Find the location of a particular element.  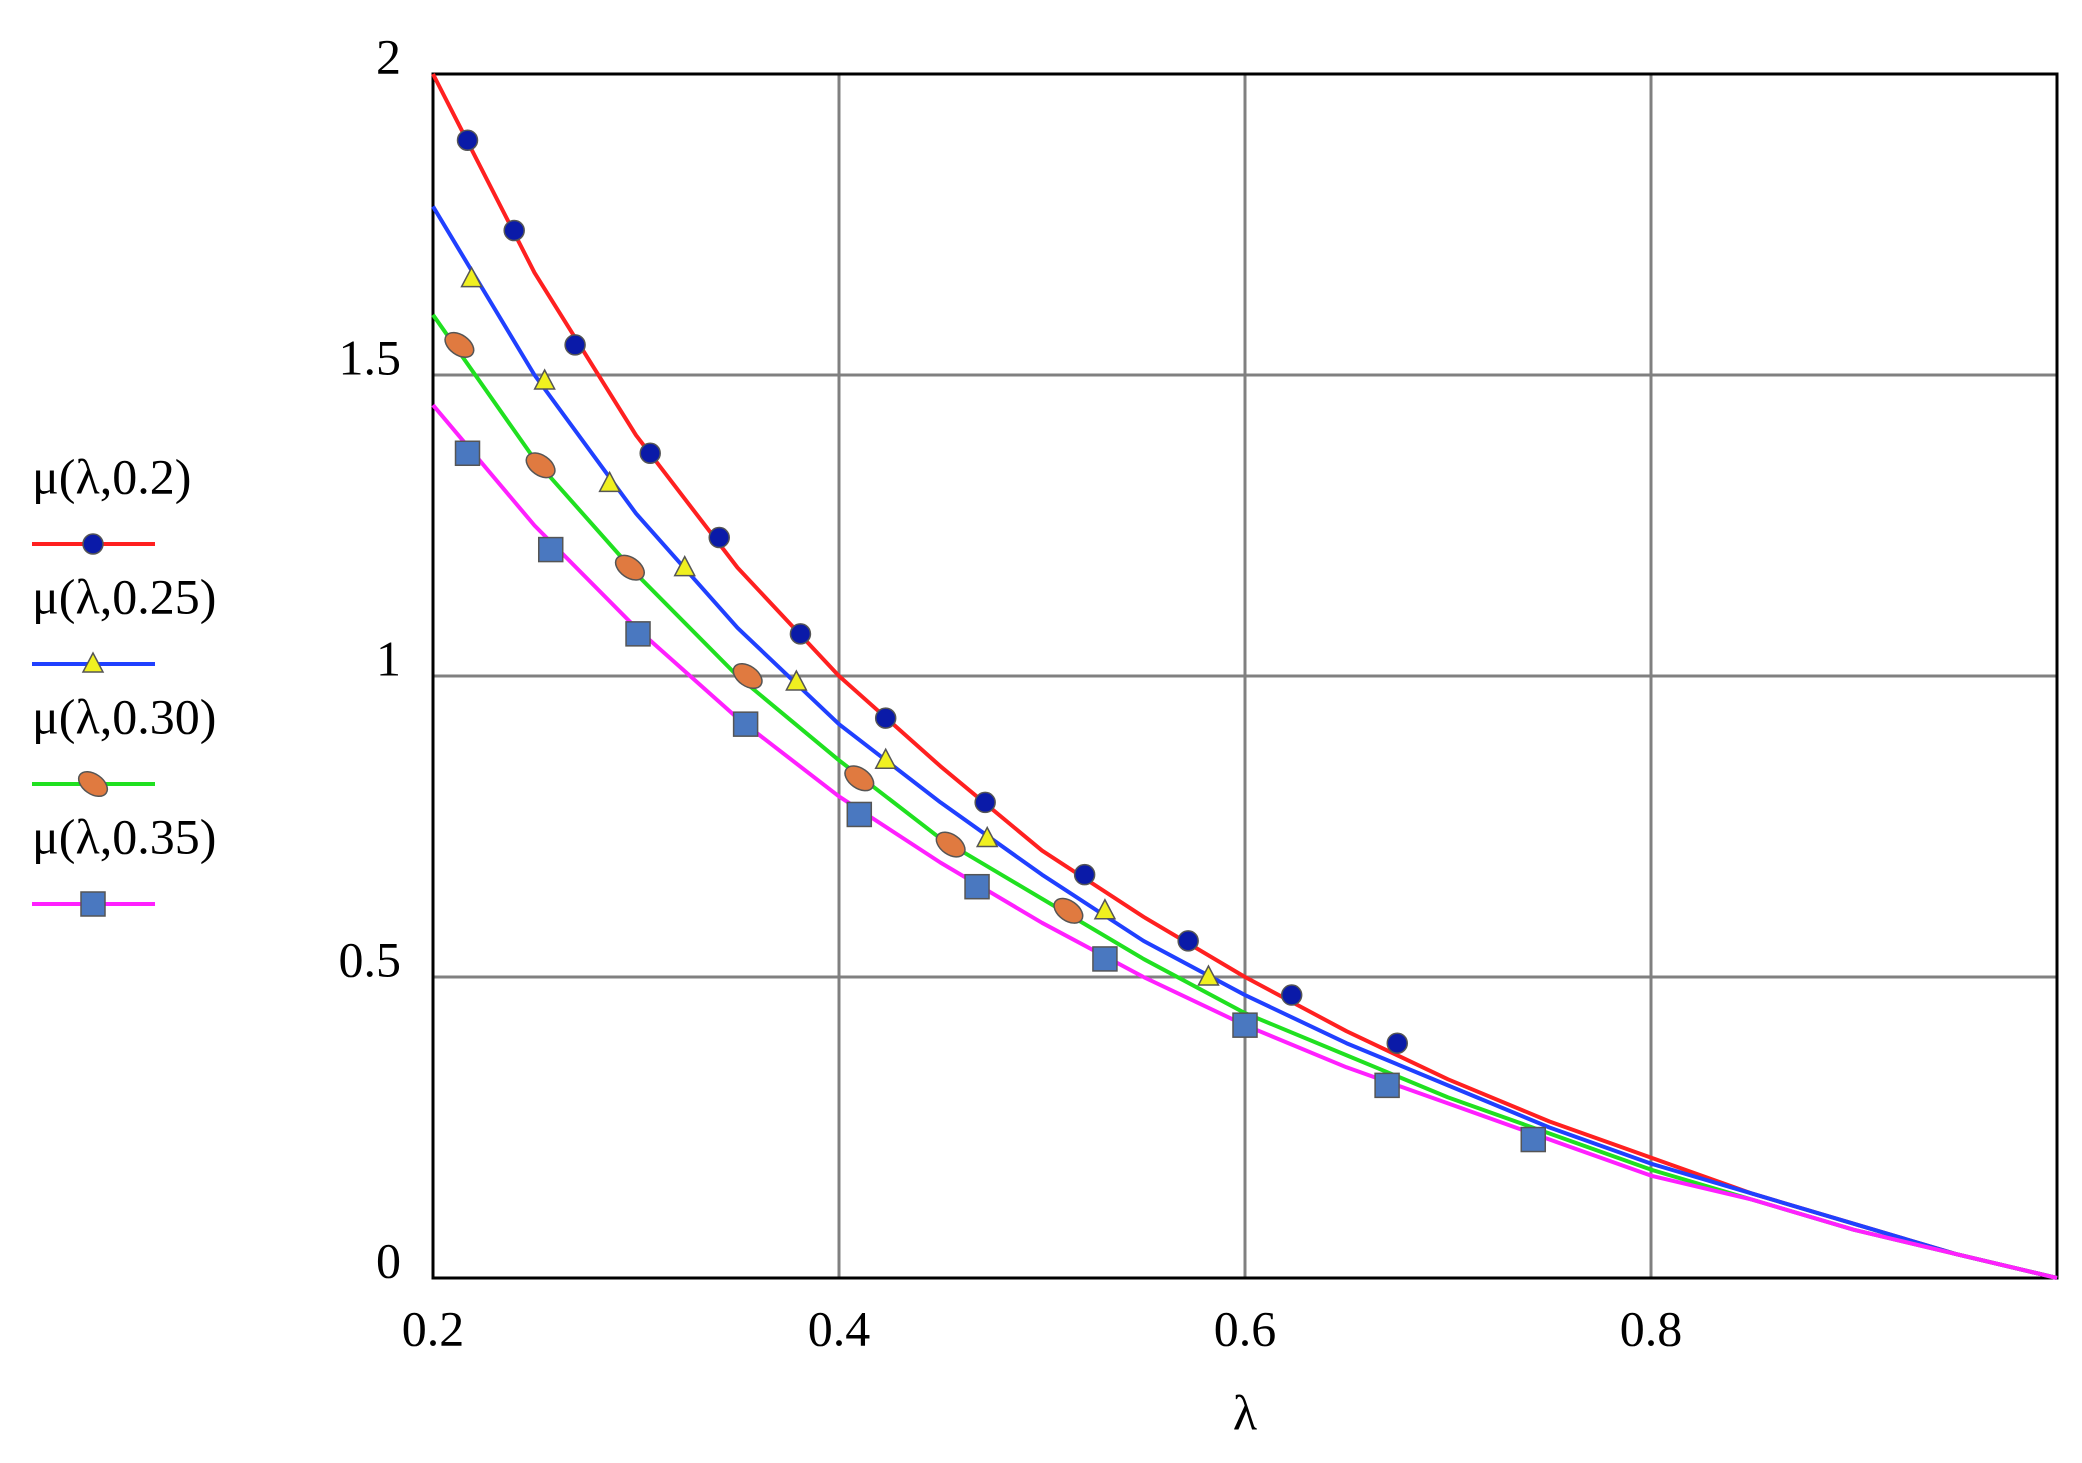

x-tick-label: 0.8 is located at coordinates (1651, 1328).